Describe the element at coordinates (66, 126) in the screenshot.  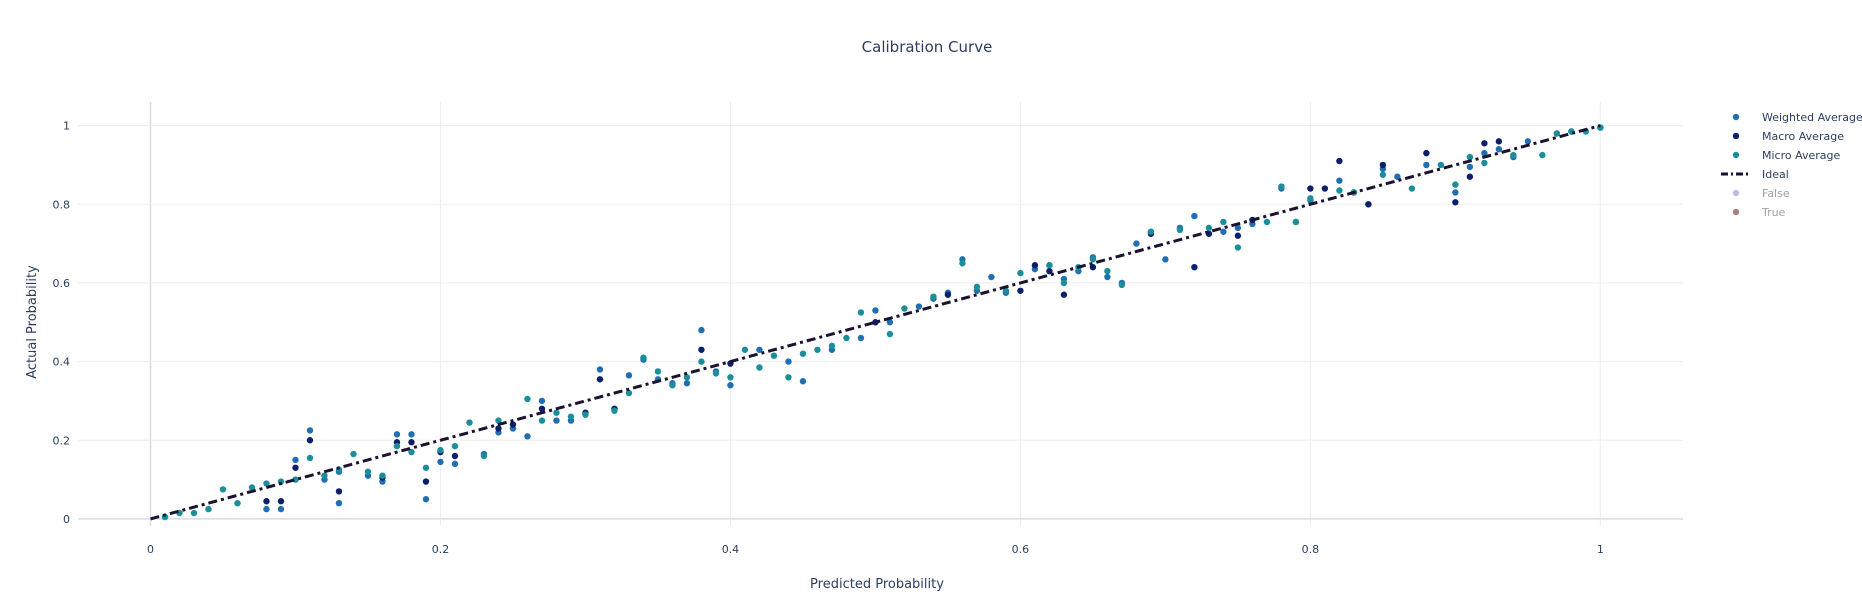
I see `y-tick-label: 1` at that location.